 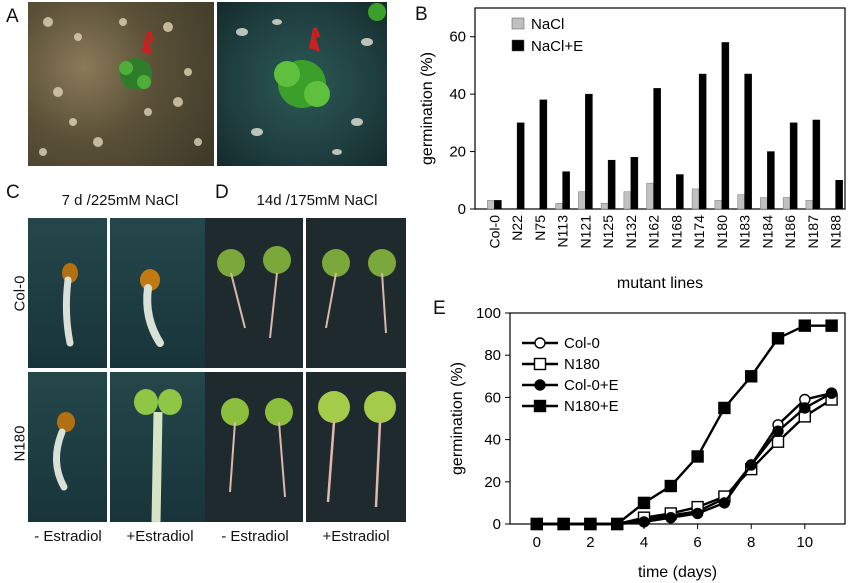 I want to click on y-tick-label-e-60: 60, so click(x=492, y=397).